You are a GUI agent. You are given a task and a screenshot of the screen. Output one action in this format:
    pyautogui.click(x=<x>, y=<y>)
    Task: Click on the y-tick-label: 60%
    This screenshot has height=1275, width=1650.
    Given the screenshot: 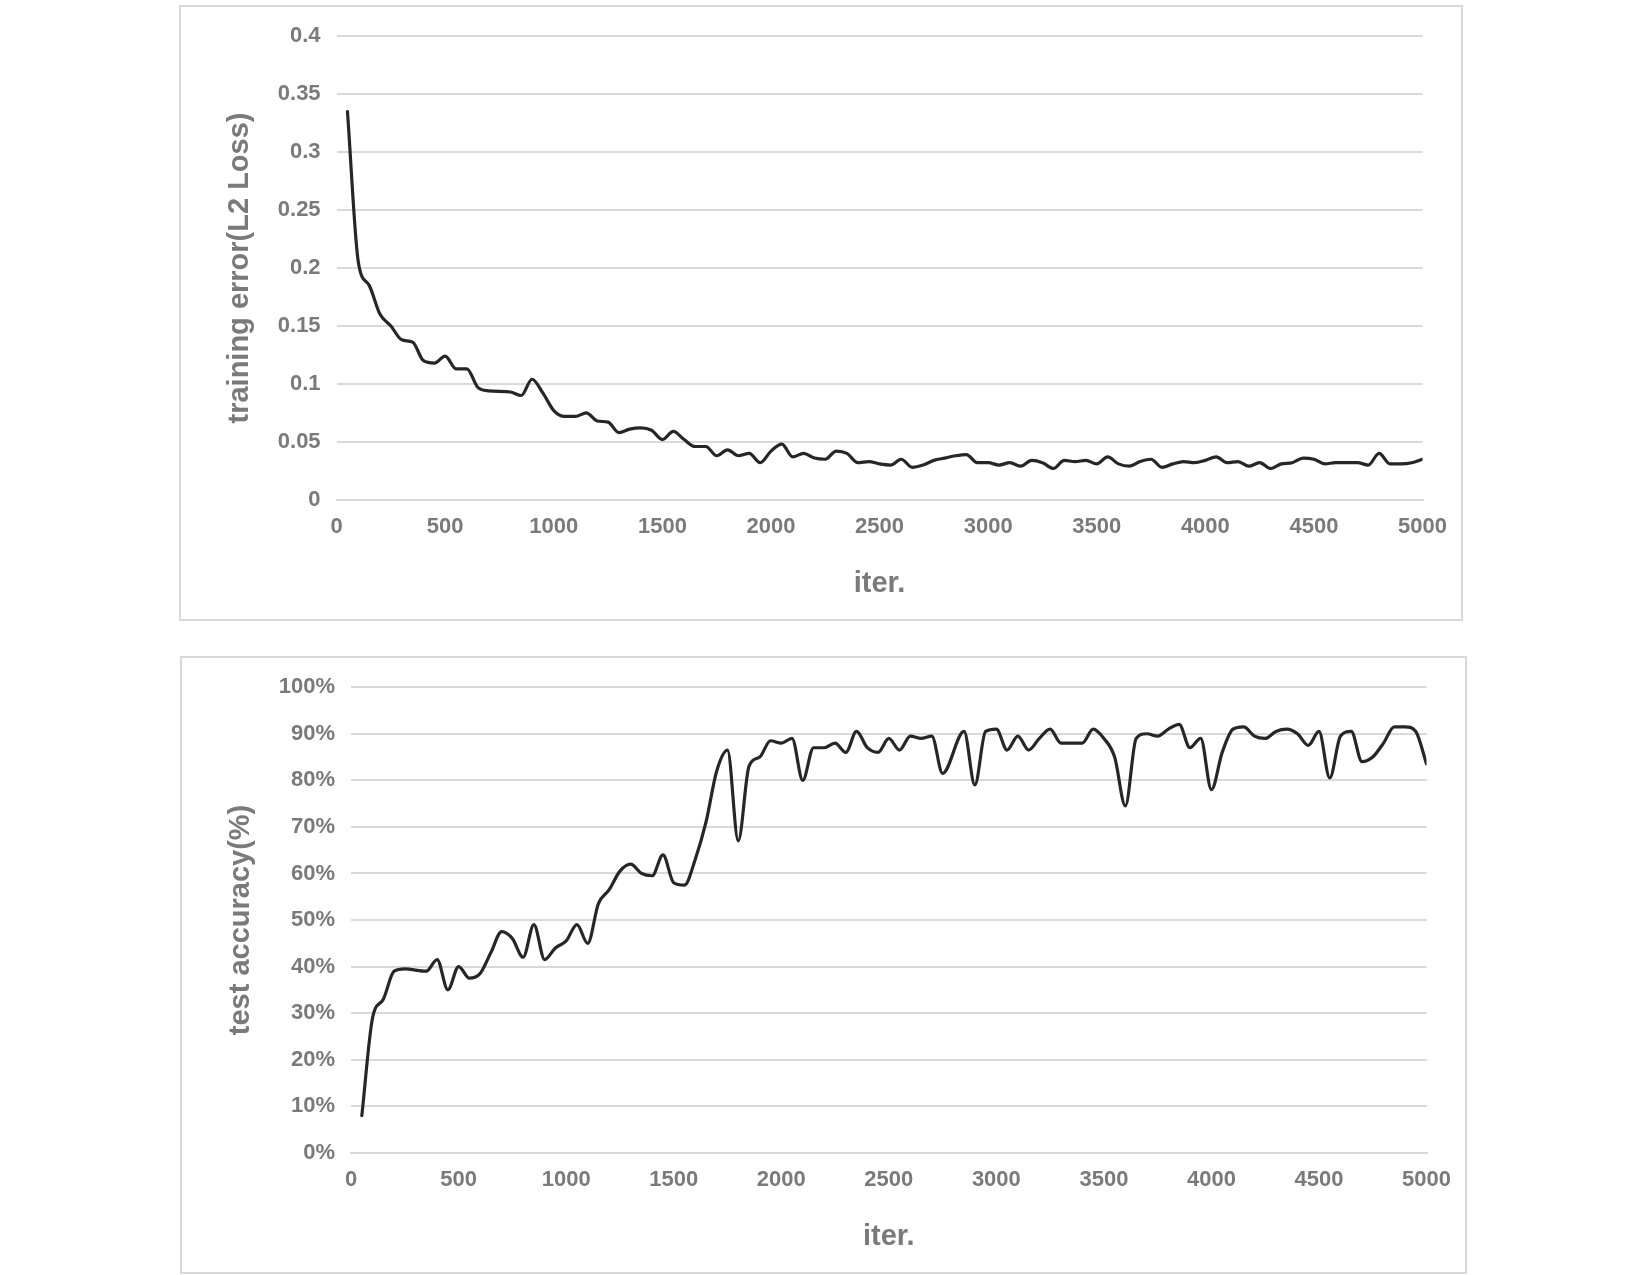 What is the action you would take?
    pyautogui.click(x=313, y=872)
    